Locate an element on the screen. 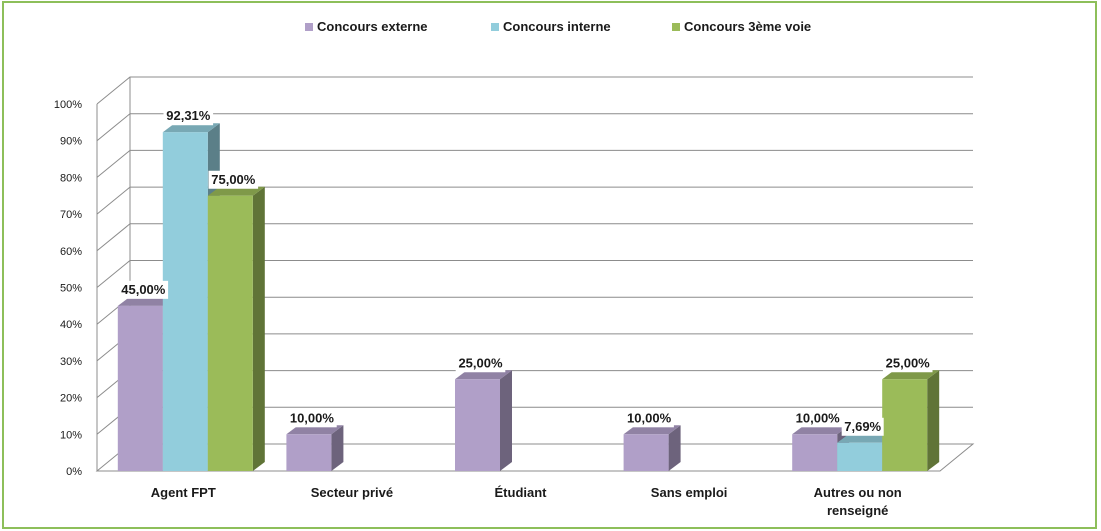 The width and height of the screenshot is (1101, 531). y-tick-label: 70% is located at coordinates (71, 215).